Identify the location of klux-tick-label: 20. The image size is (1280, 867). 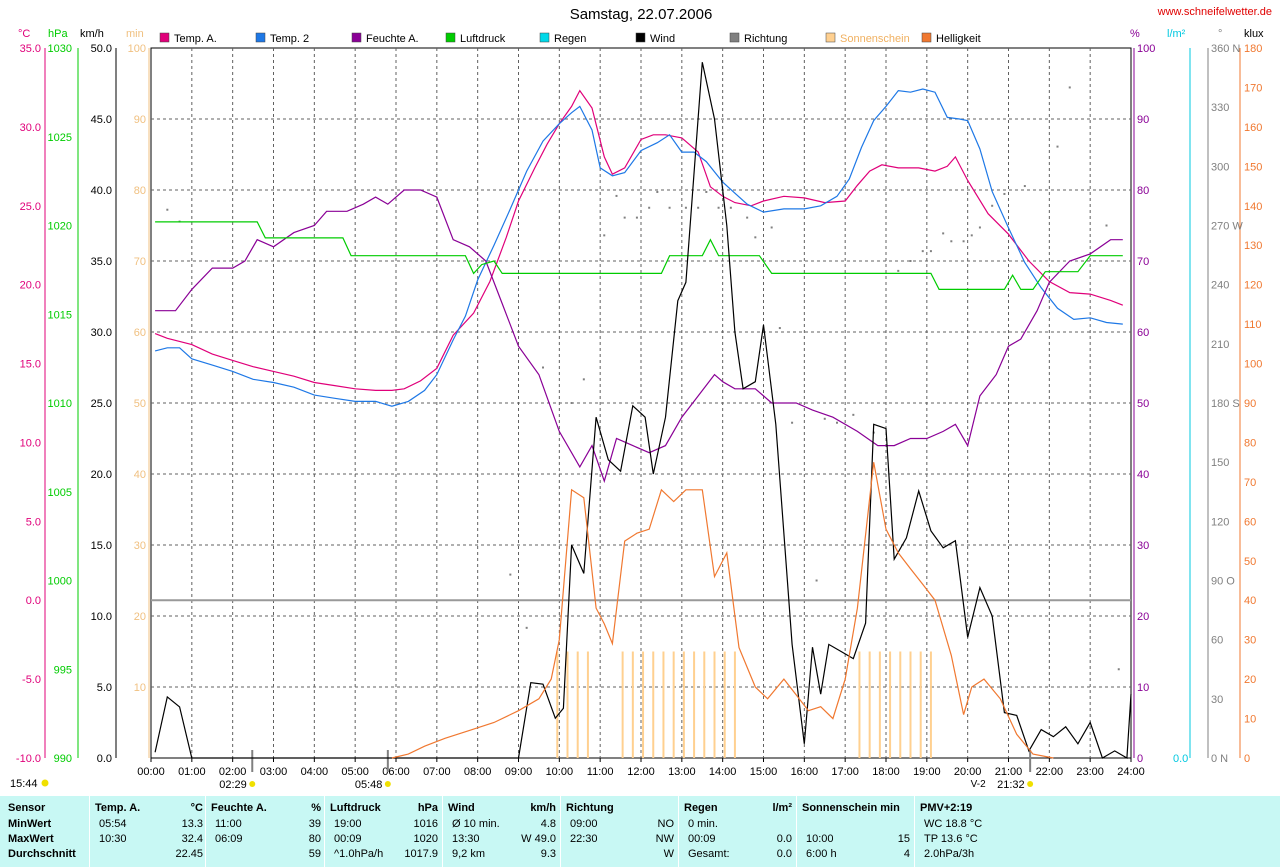
(1250, 680).